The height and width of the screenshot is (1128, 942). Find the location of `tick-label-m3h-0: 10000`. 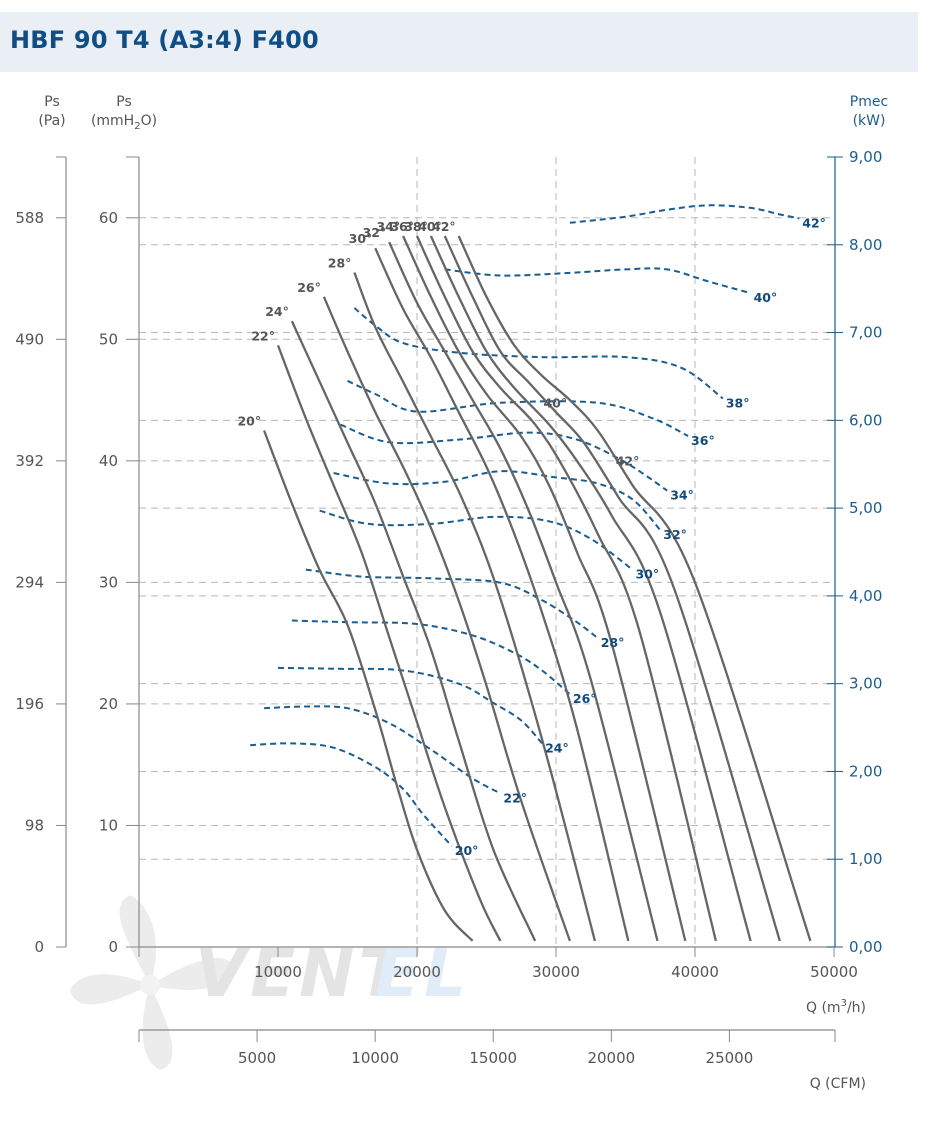

tick-label-m3h-0: 10000 is located at coordinates (278, 972).